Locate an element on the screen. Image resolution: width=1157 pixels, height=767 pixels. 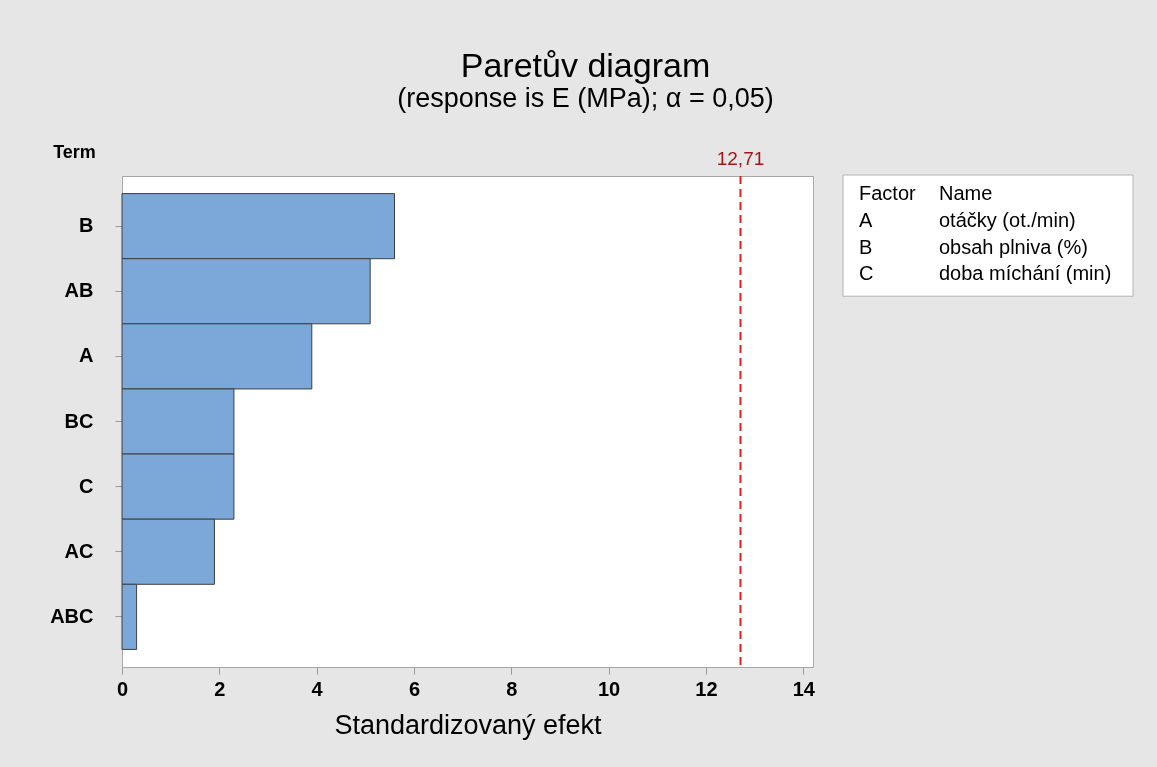
text: B is located at coordinates (866, 246).